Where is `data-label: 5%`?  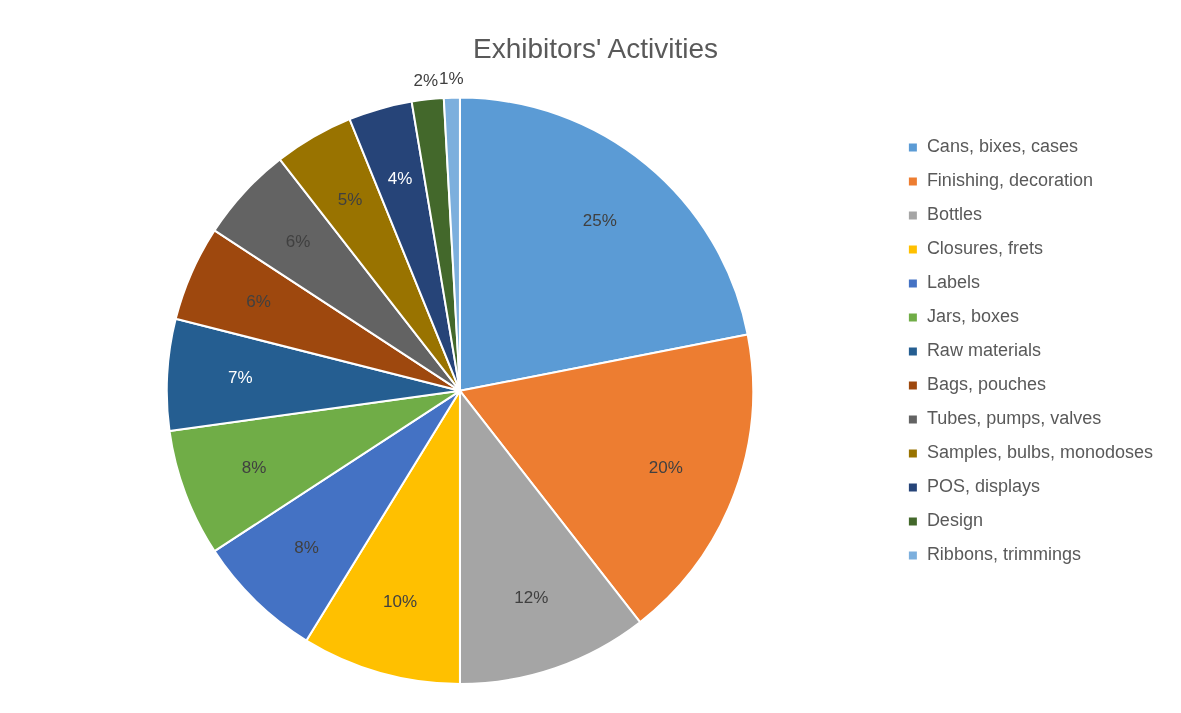
data-label: 5% is located at coordinates (350, 200).